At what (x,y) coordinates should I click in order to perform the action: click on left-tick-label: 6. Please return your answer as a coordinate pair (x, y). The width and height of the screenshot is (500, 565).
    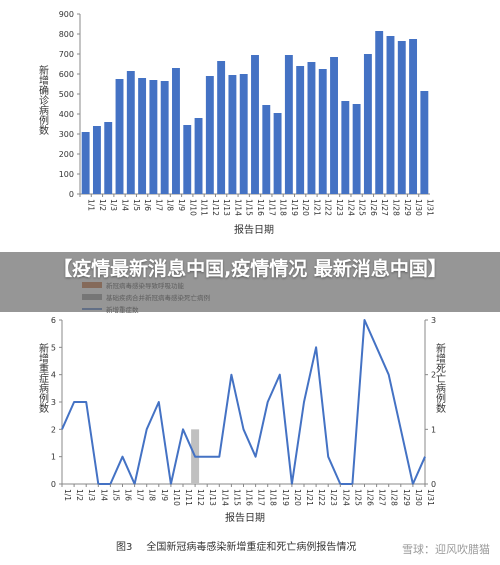
    Looking at the image, I should click on (53, 320).